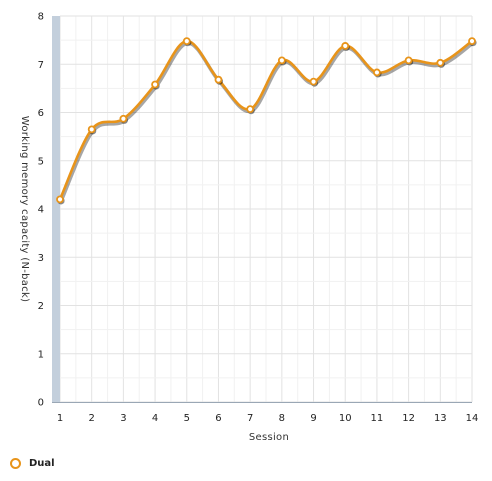  What do you see at coordinates (377, 418) in the screenshot?
I see `x-tick-label: 11` at bounding box center [377, 418].